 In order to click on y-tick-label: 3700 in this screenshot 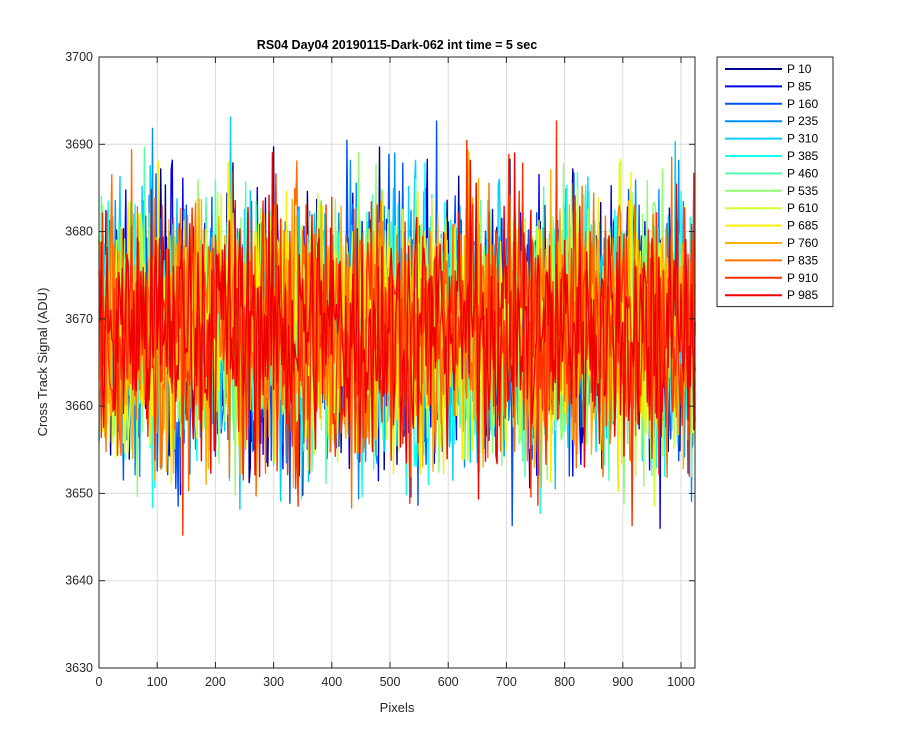, I will do `click(79, 57)`.